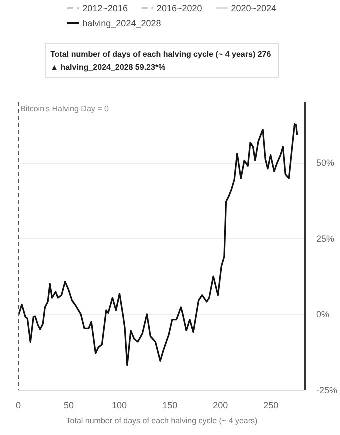 This screenshot has height=435, width=340. What do you see at coordinates (69, 405) in the screenshot?
I see `x-tick-label: 50` at bounding box center [69, 405].